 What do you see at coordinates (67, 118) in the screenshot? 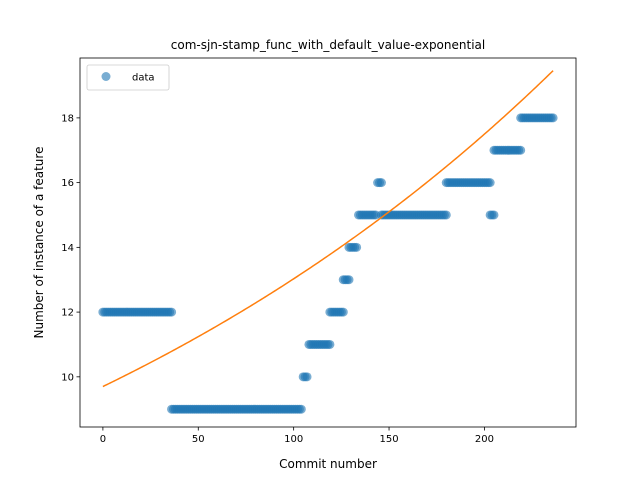
I see `y-tick-label: 18` at bounding box center [67, 118].